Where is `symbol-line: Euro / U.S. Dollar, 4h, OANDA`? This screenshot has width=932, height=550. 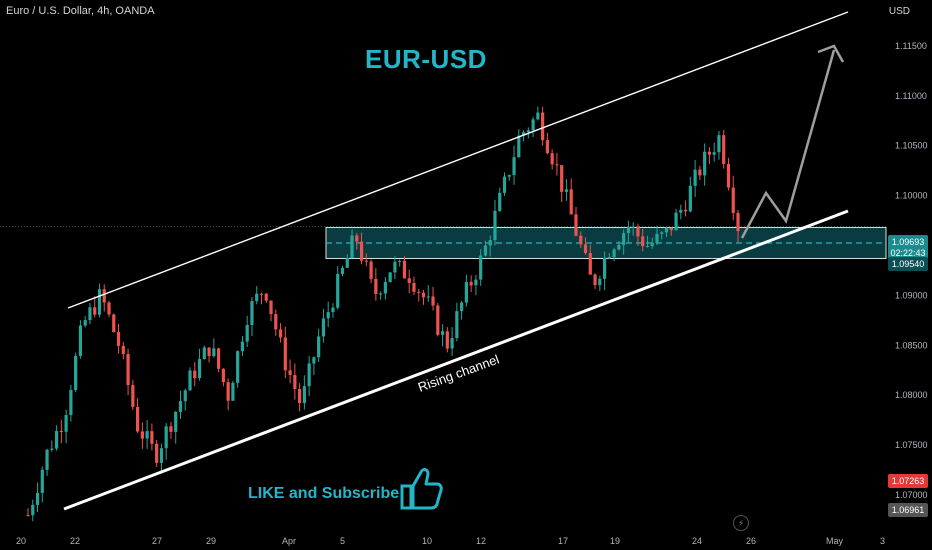
symbol-line: Euro / U.S. Dollar, 4h, OANDA is located at coordinates (80, 11).